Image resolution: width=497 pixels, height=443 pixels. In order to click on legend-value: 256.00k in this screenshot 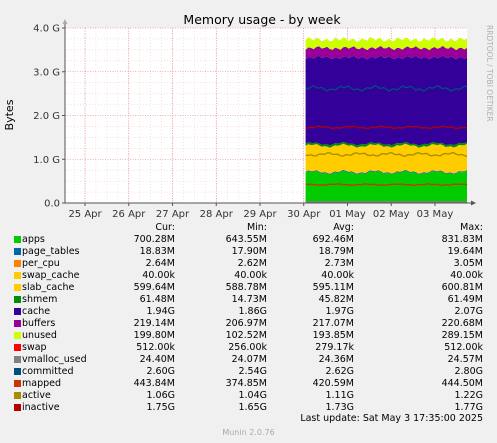, I will do `click(247, 347)`.